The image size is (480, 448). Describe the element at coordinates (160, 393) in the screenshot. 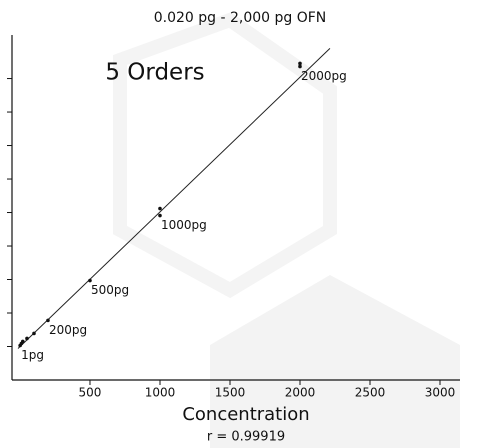

I see `x-tick-label: 1000` at that location.